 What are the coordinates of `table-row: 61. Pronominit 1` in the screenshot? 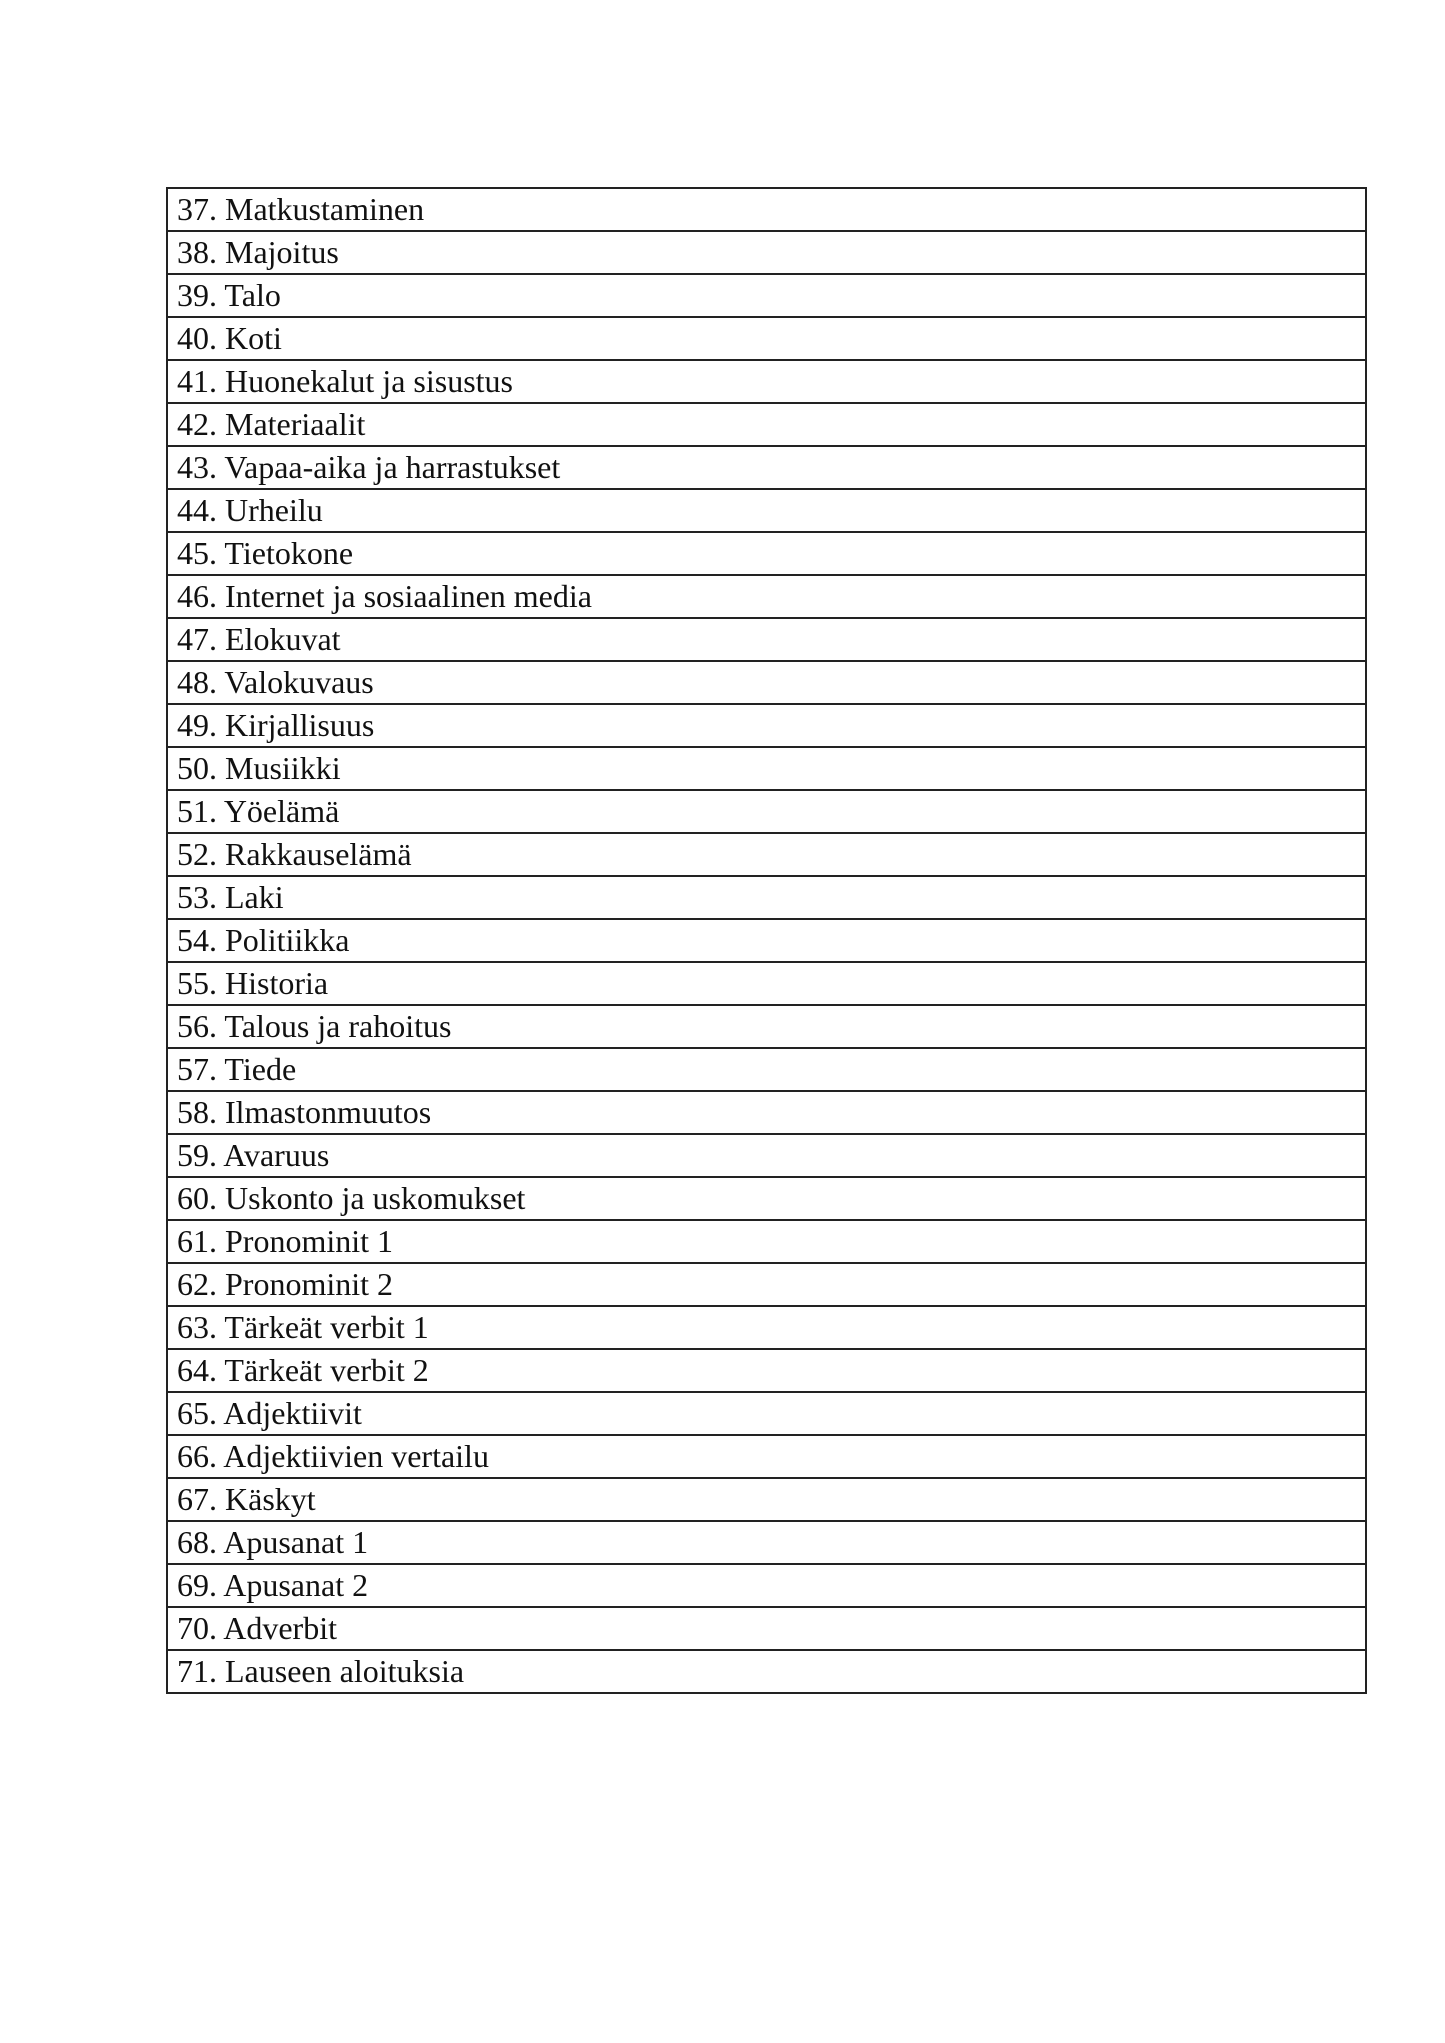 It's located at (766, 1241).